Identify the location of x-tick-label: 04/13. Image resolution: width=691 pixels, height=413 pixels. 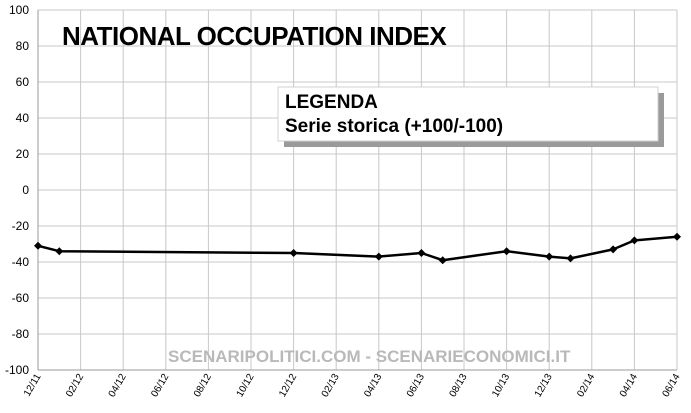
(373, 386).